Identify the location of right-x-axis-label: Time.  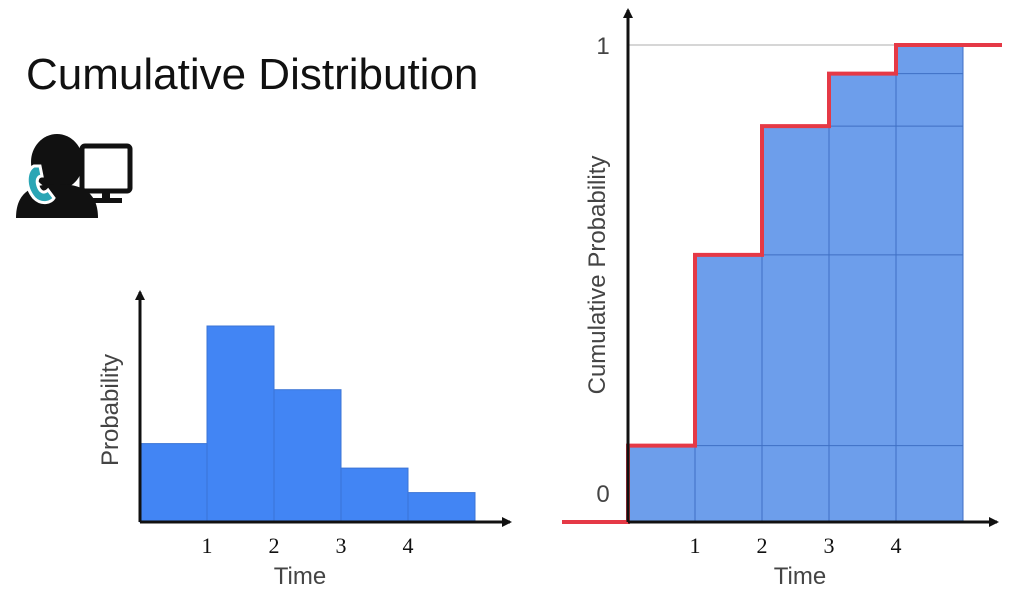
(800, 576).